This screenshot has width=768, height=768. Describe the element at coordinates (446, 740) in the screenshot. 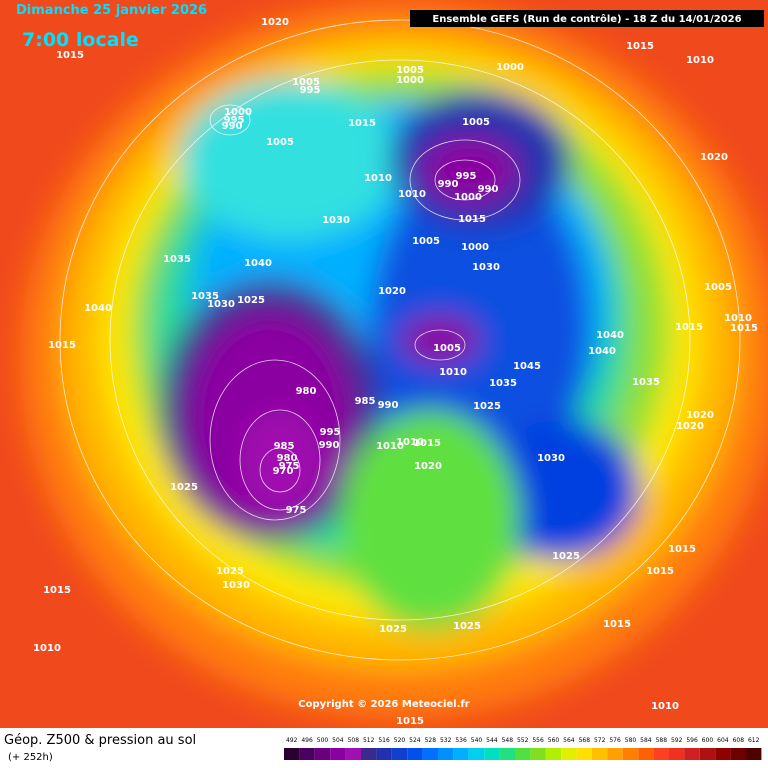

I see `legend-label: 532` at that location.